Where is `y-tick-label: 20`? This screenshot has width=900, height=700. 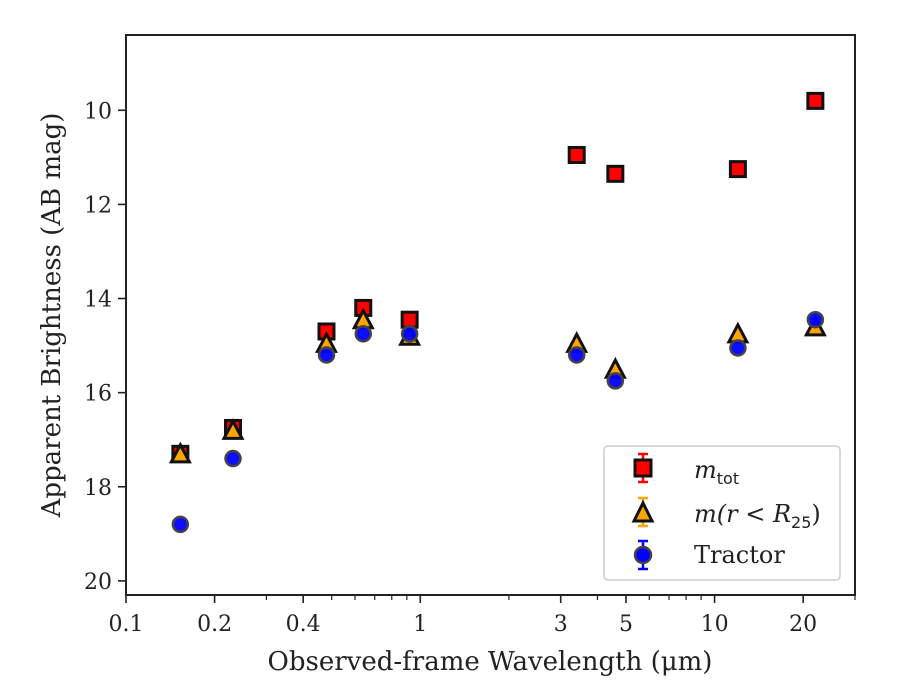 y-tick-label: 20 is located at coordinates (98, 582).